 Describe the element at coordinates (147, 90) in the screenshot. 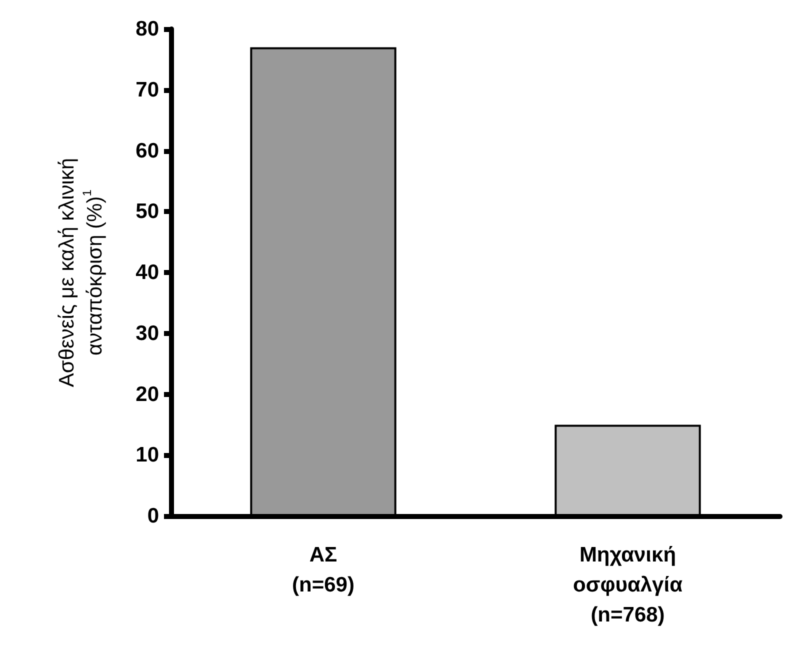

I see `y-tick-label: 70` at that location.